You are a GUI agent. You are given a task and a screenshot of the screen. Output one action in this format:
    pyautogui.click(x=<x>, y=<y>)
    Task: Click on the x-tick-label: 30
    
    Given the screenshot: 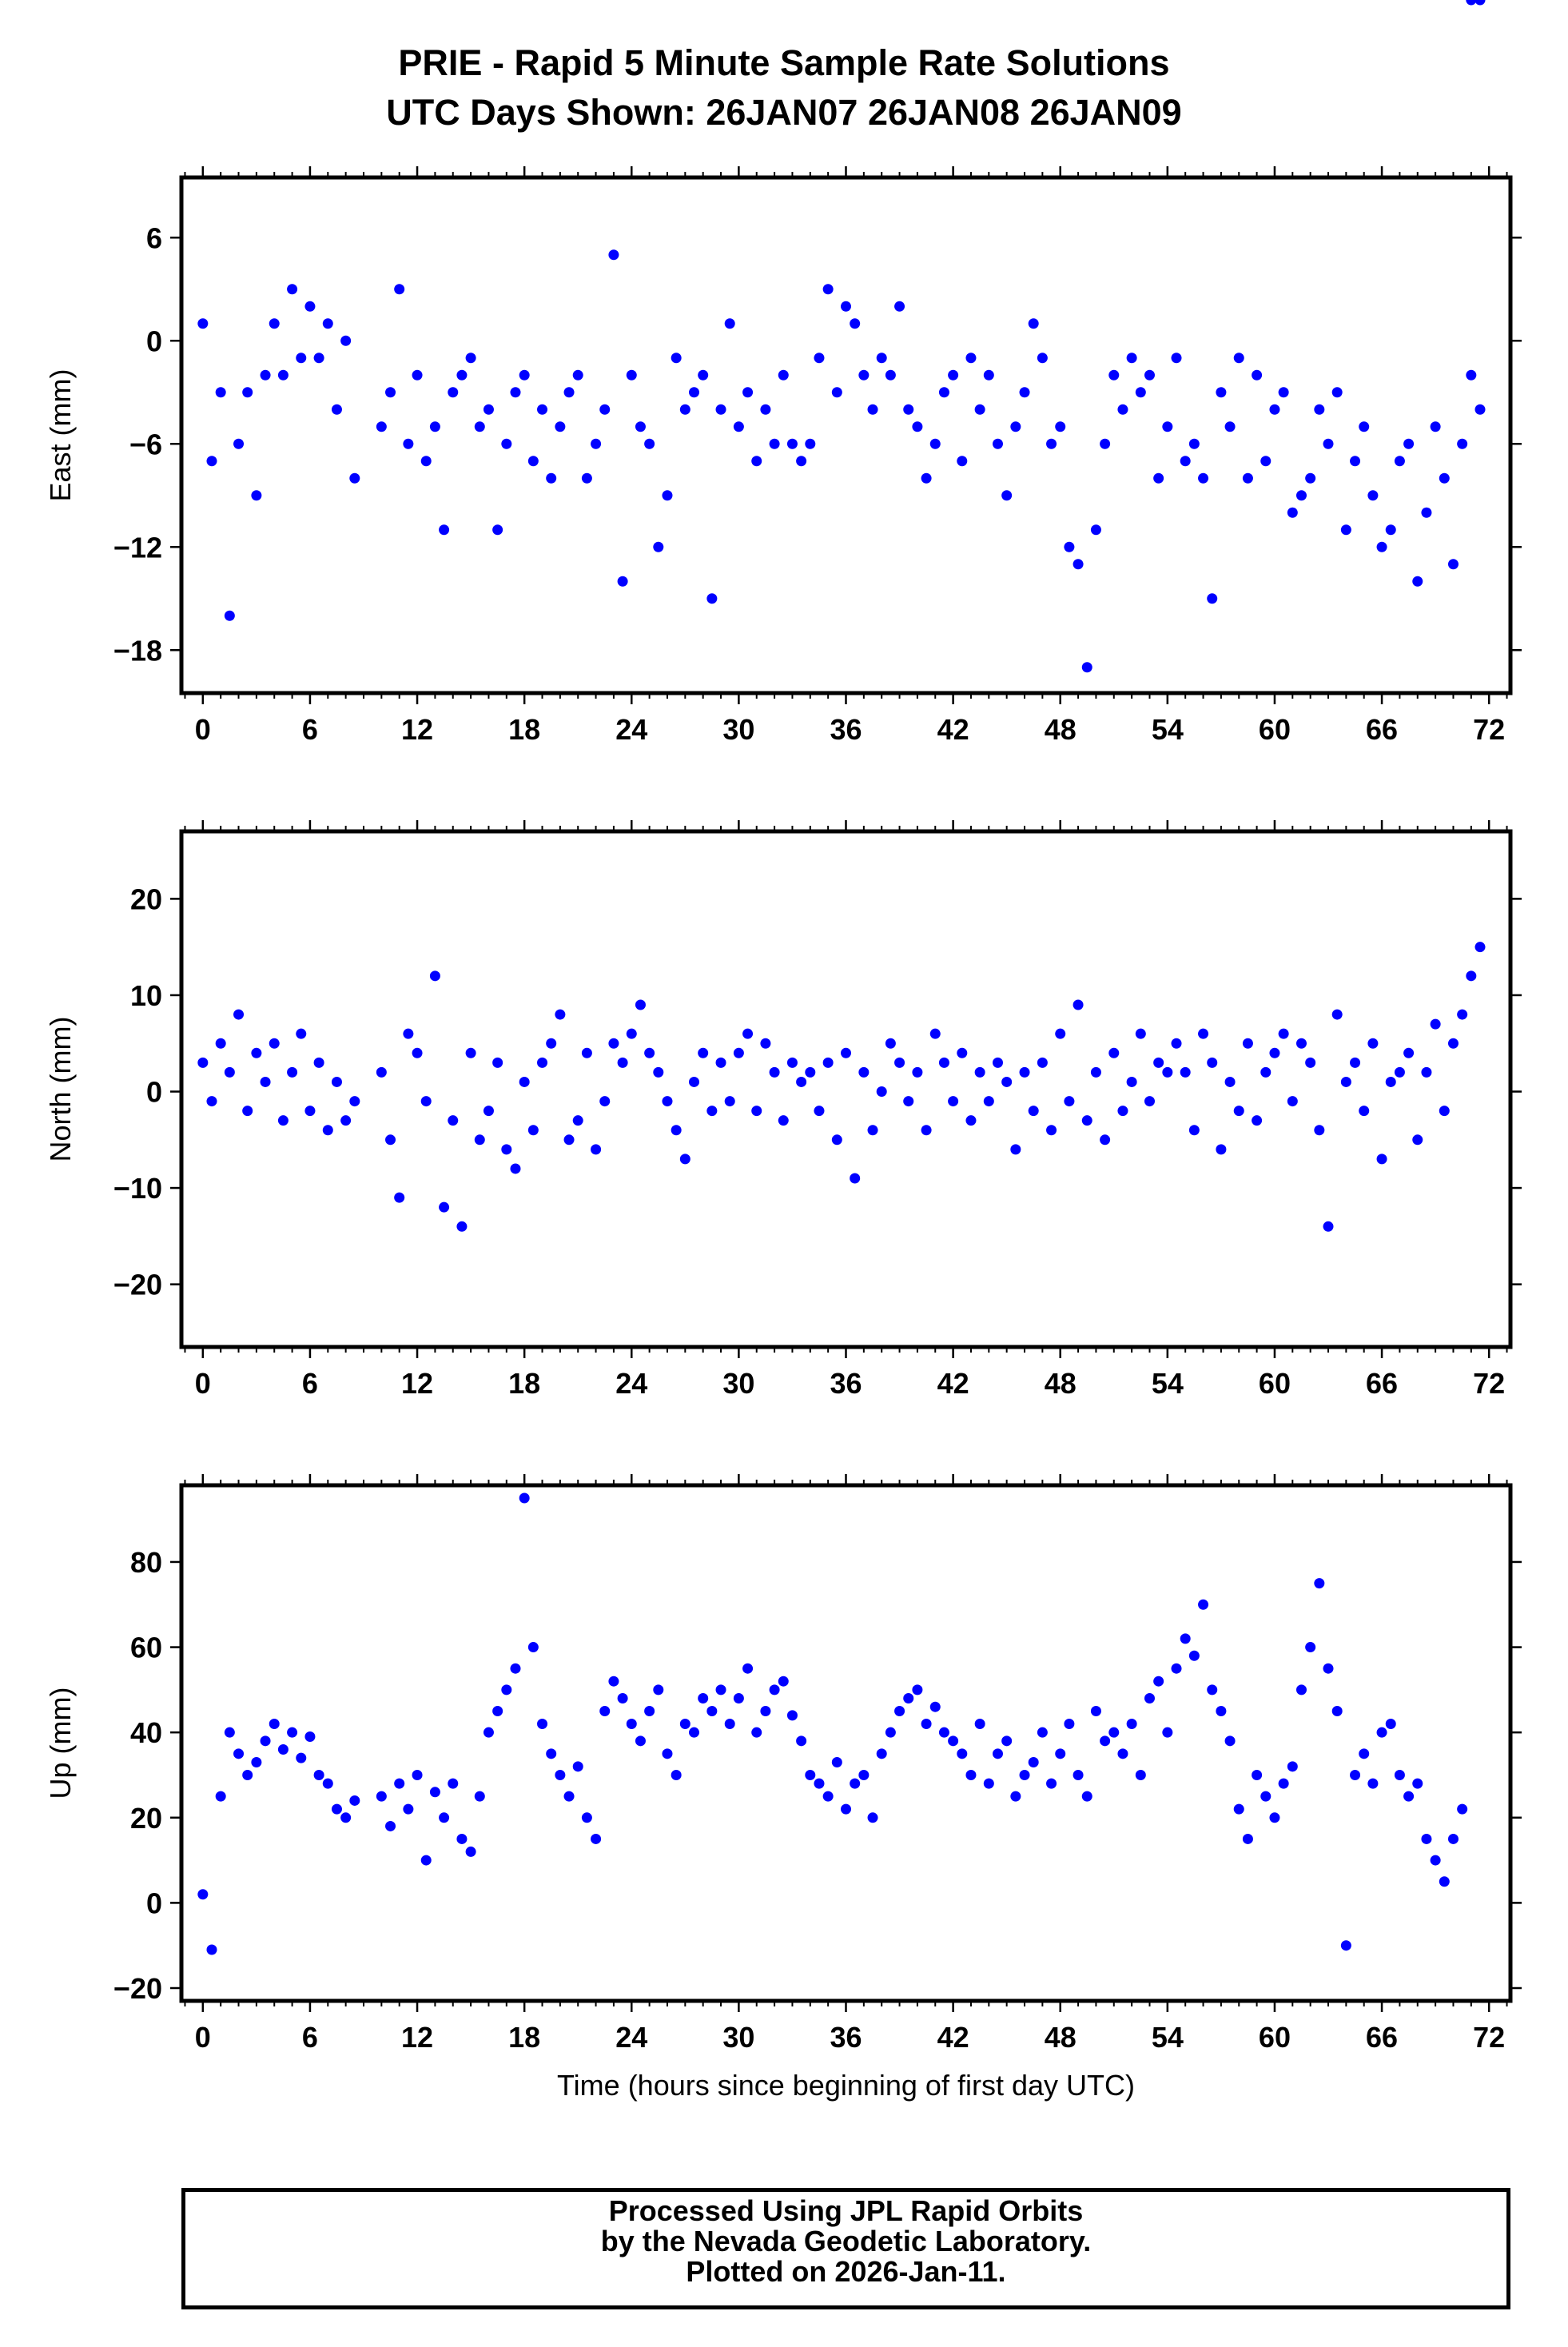 What is the action you would take?
    pyautogui.click(x=738, y=729)
    